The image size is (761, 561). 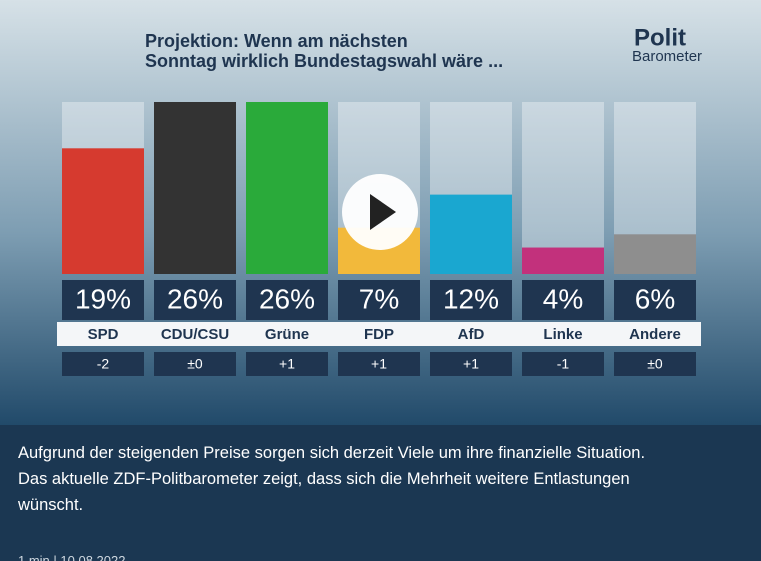 I want to click on caption-line: wünscht., so click(x=51, y=505).